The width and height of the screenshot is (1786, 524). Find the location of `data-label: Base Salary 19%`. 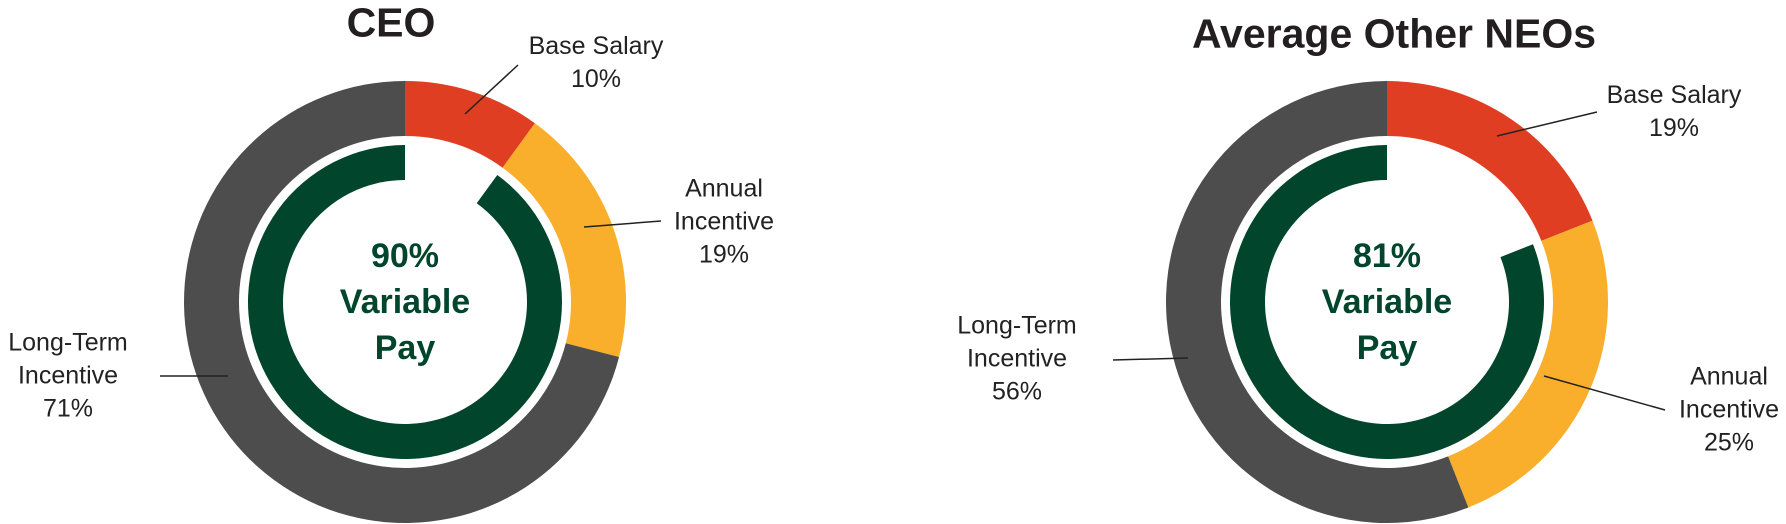

data-label: Base Salary 19% is located at coordinates (1674, 112).